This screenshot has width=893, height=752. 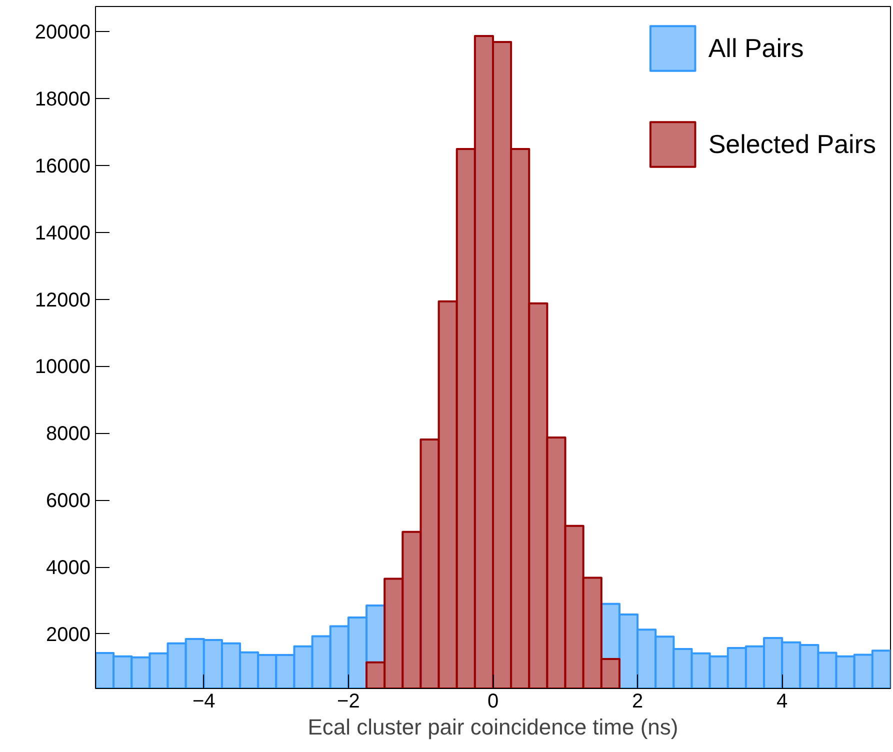 I want to click on y-tick-label: 20000, so click(x=62, y=33).